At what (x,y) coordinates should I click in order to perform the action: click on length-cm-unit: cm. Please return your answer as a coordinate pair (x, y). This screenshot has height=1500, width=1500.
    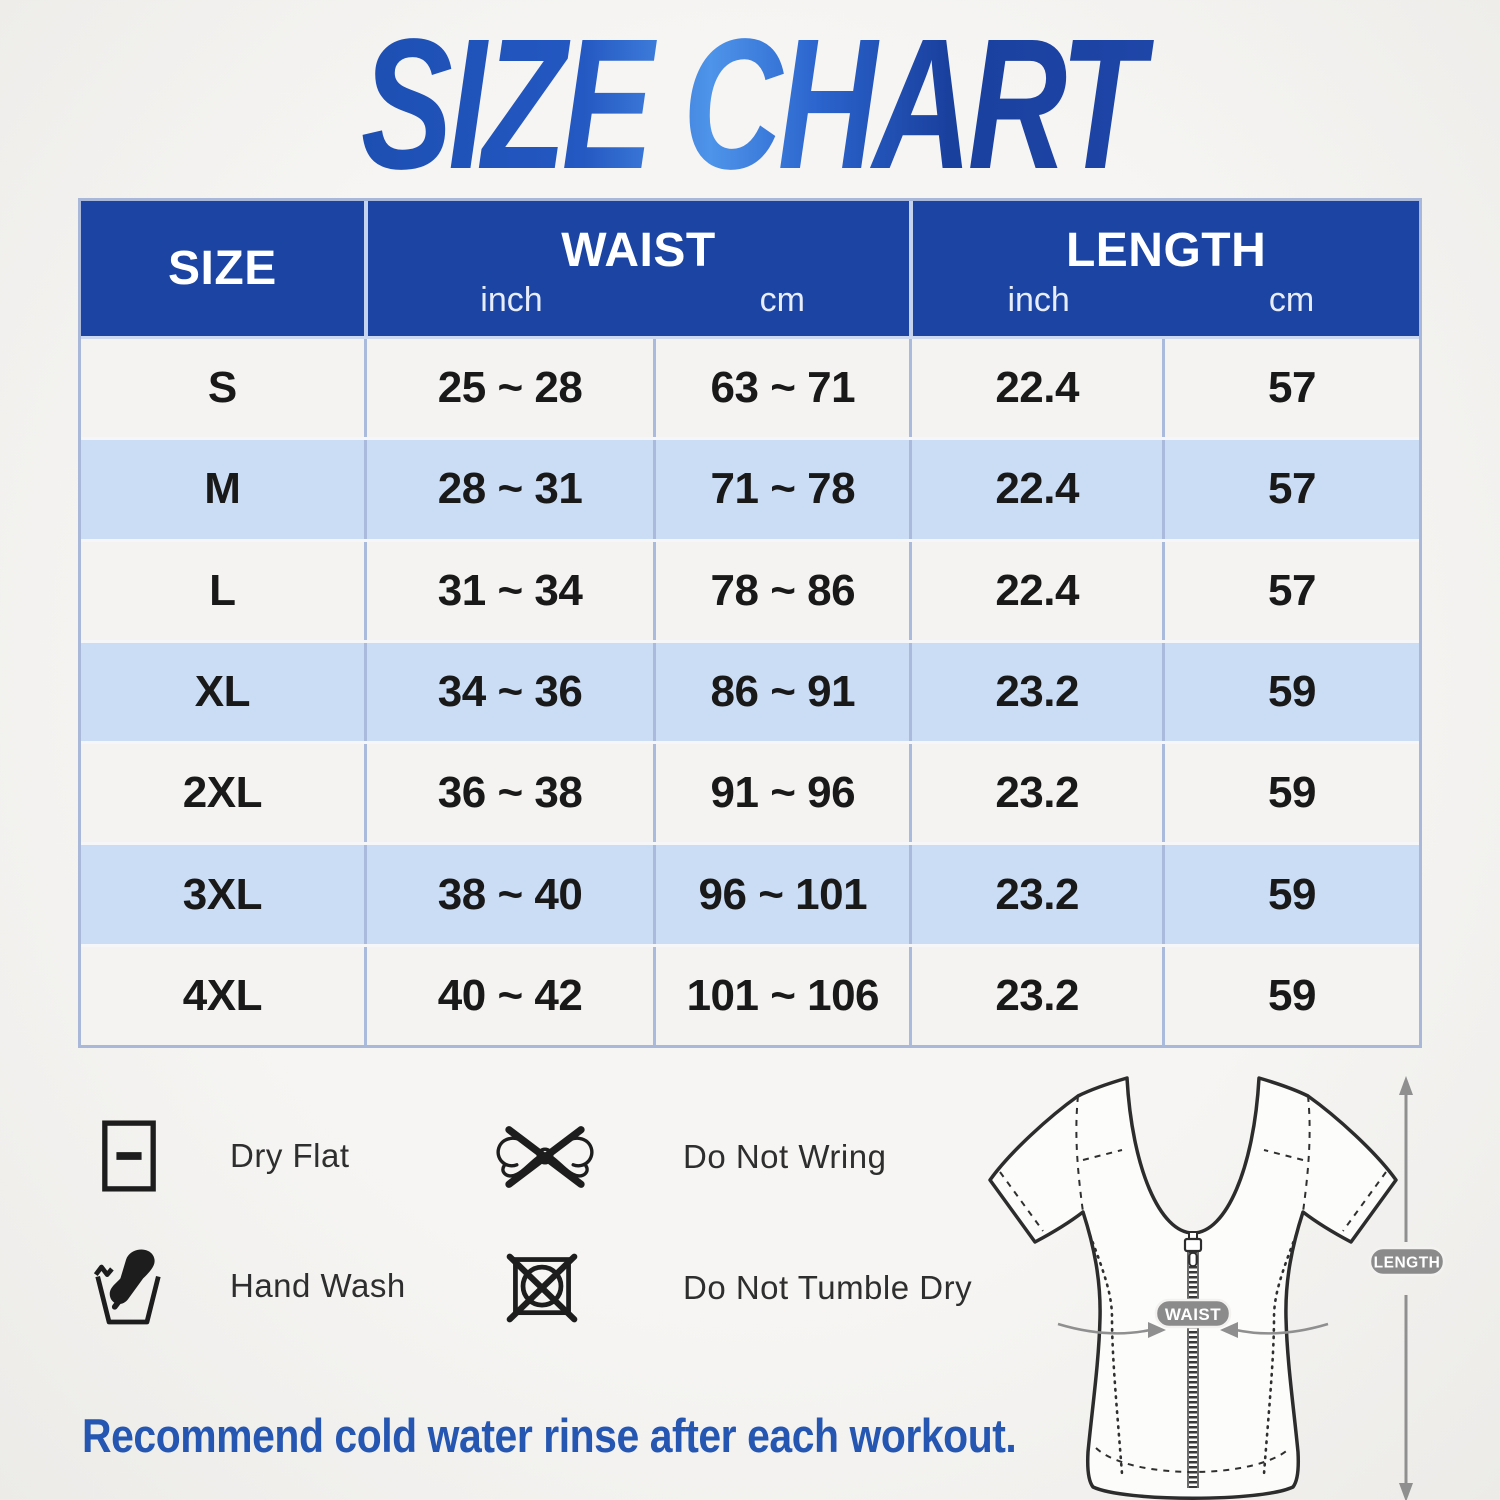
    Looking at the image, I should click on (1291, 300).